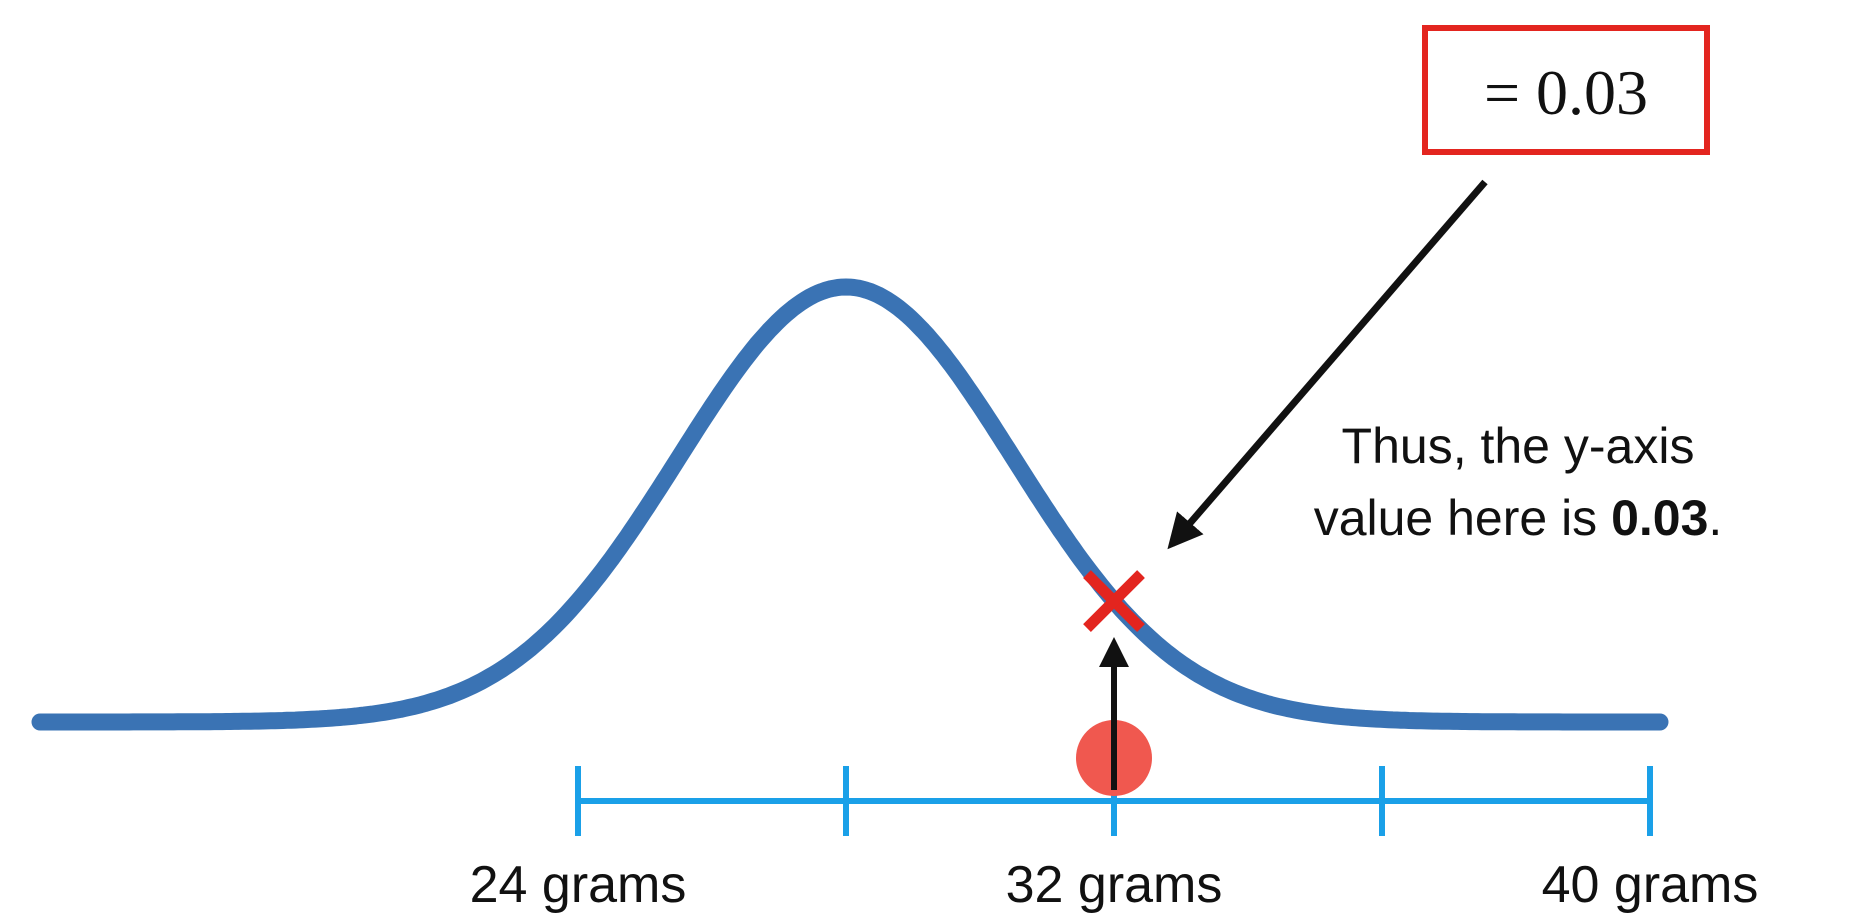 The height and width of the screenshot is (924, 1850). What do you see at coordinates (1518, 446) in the screenshot?
I see `annotation-line-1: Thus, the y-axis` at bounding box center [1518, 446].